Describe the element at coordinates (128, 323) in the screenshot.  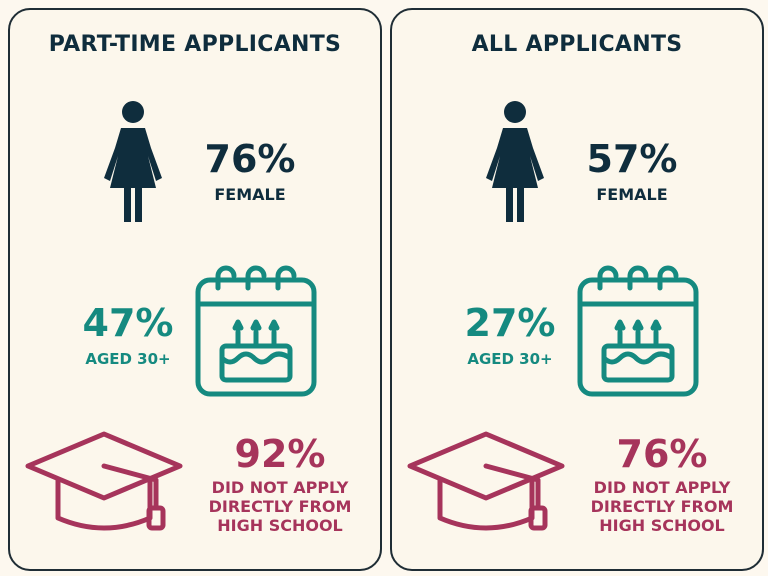
I see `aged-30-percentage: 47%` at that location.